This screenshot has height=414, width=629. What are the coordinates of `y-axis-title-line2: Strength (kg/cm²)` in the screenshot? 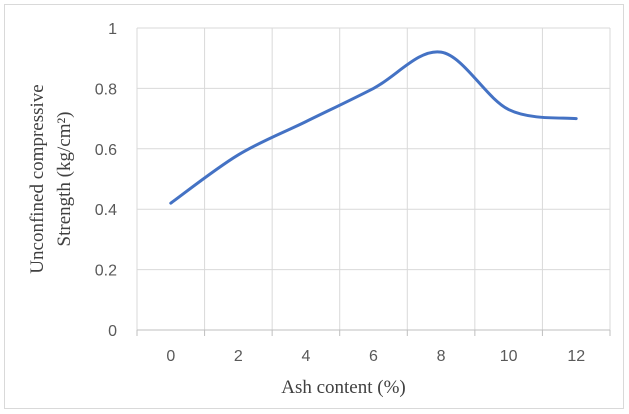 It's located at (64, 179).